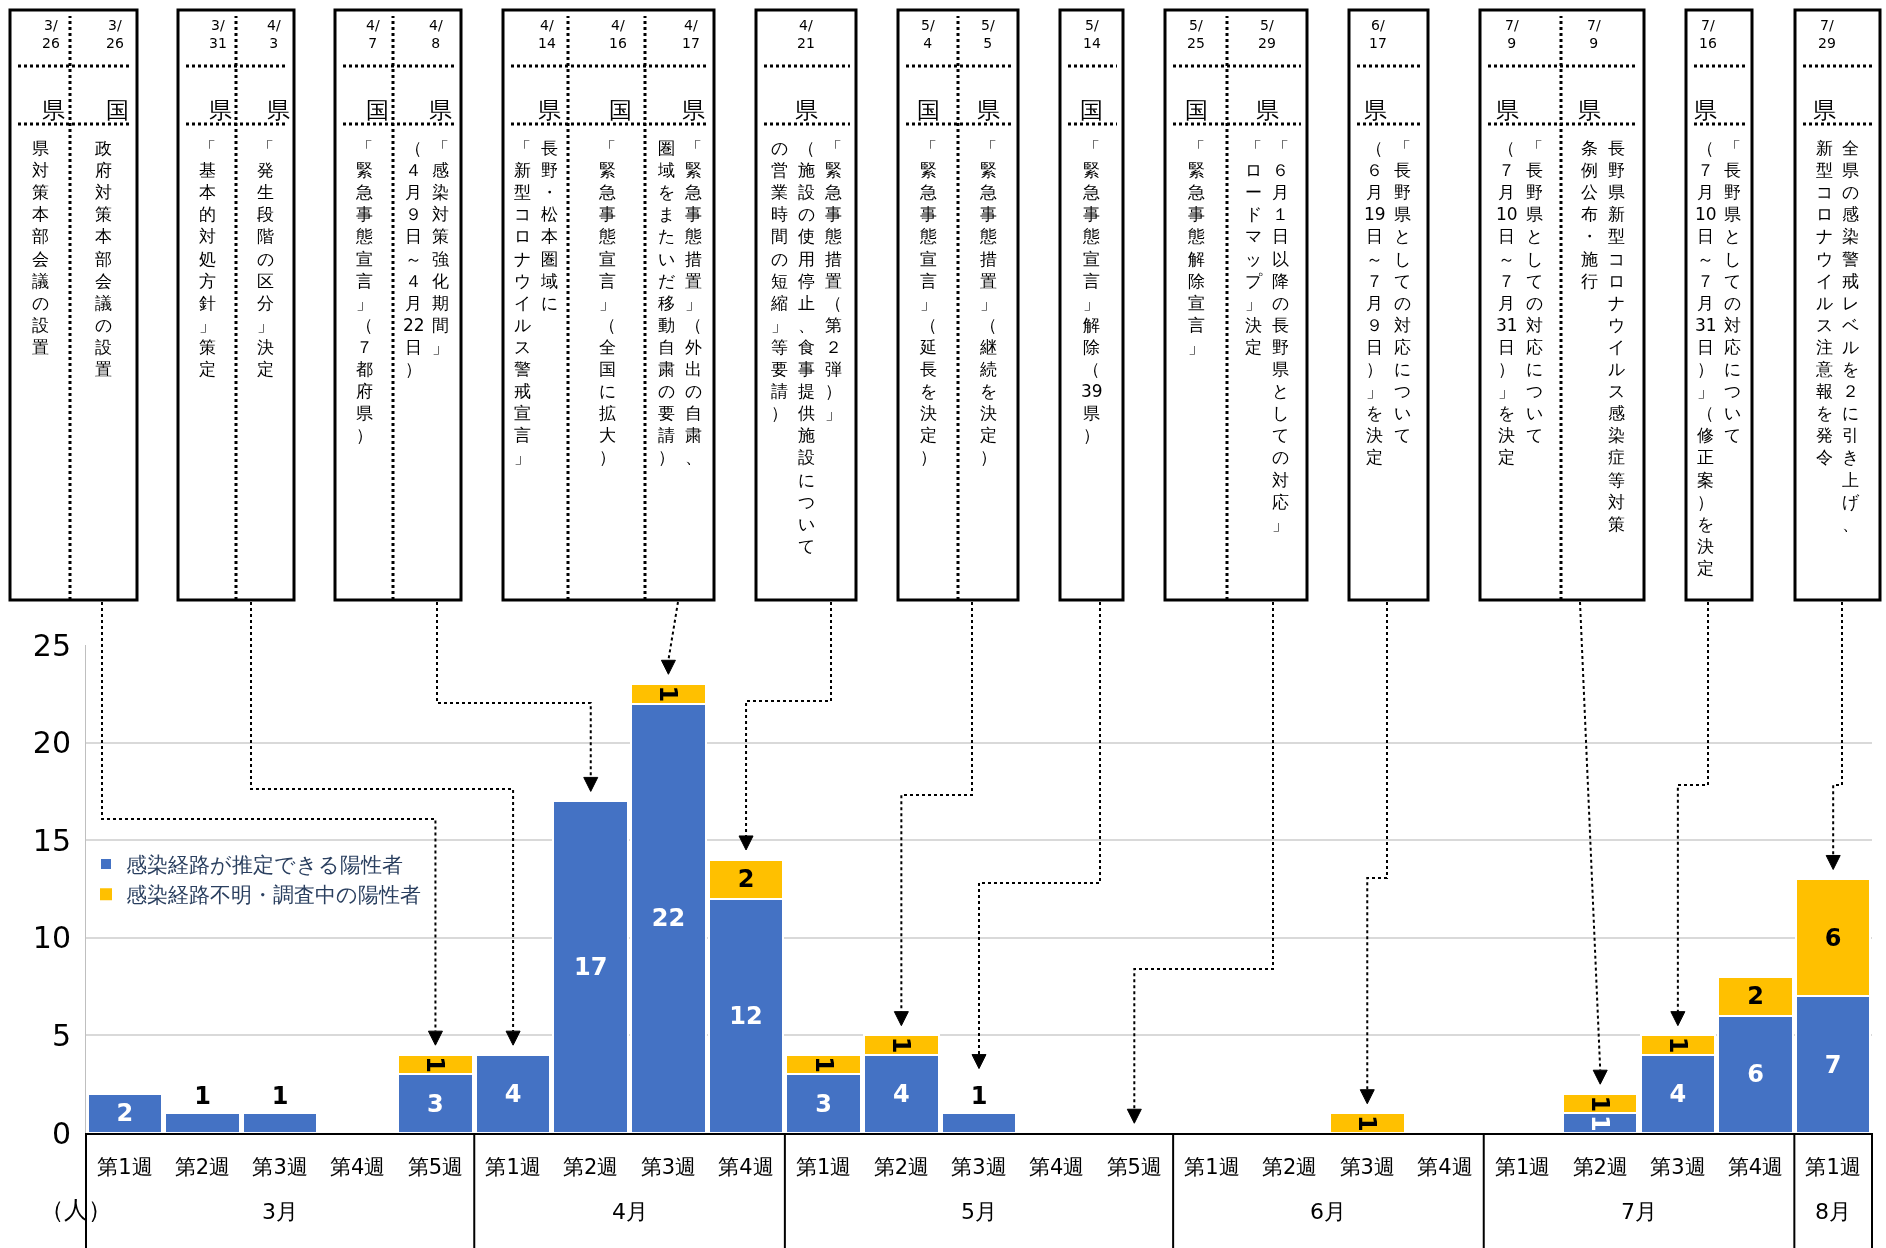 The width and height of the screenshot is (1886, 1248). Describe the element at coordinates (547, 34) in the screenshot. I see `text: 4/14` at that location.